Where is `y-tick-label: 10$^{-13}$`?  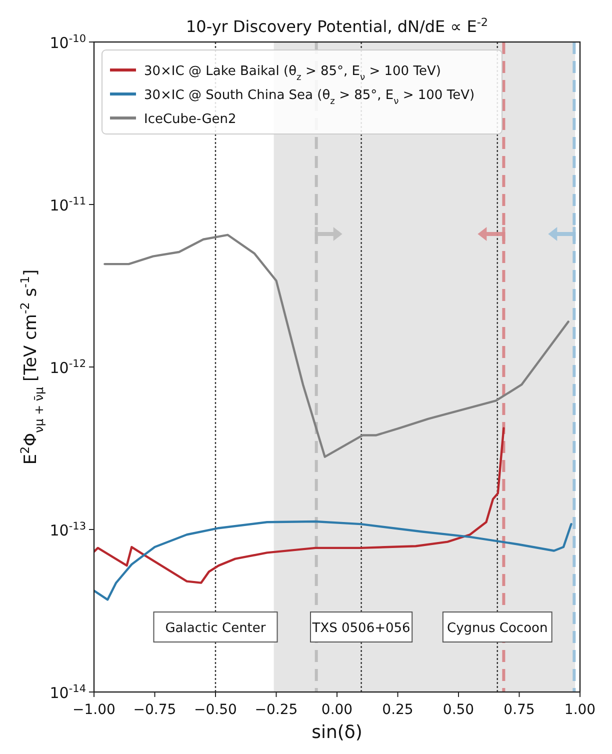 y-tick-label: 10$^{-13}$ is located at coordinates (68, 530).